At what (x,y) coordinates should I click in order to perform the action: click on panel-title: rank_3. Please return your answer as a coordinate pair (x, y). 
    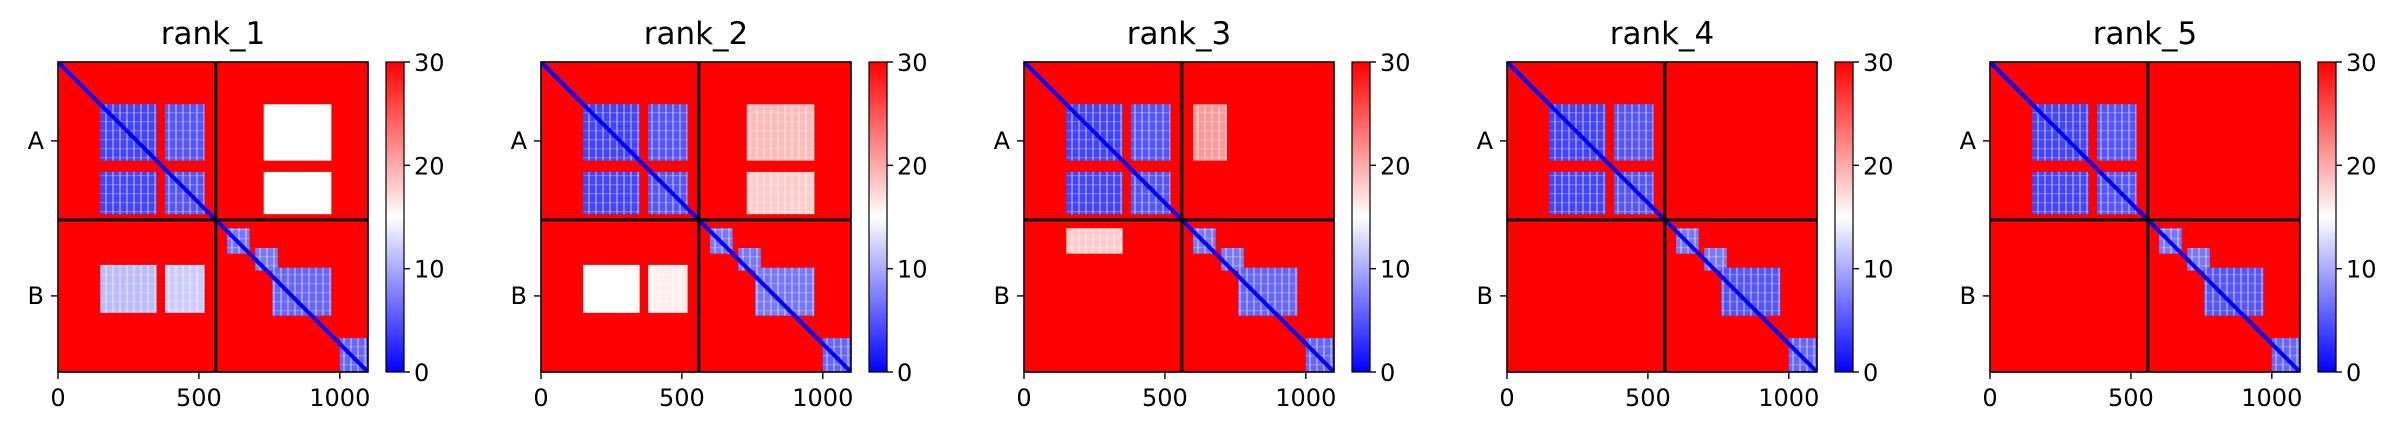
    Looking at the image, I should click on (1179, 34).